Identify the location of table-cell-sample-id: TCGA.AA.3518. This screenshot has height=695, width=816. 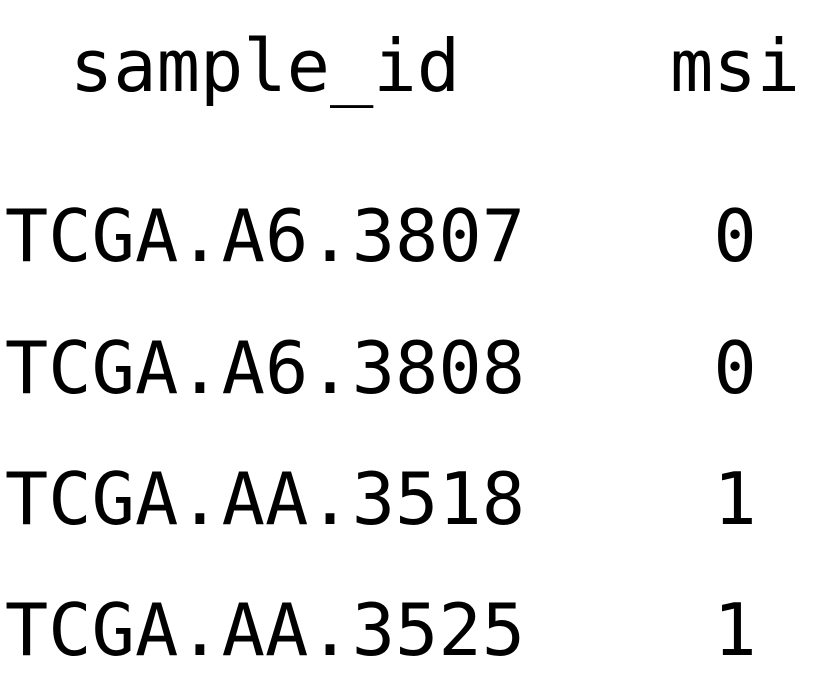
(265, 499).